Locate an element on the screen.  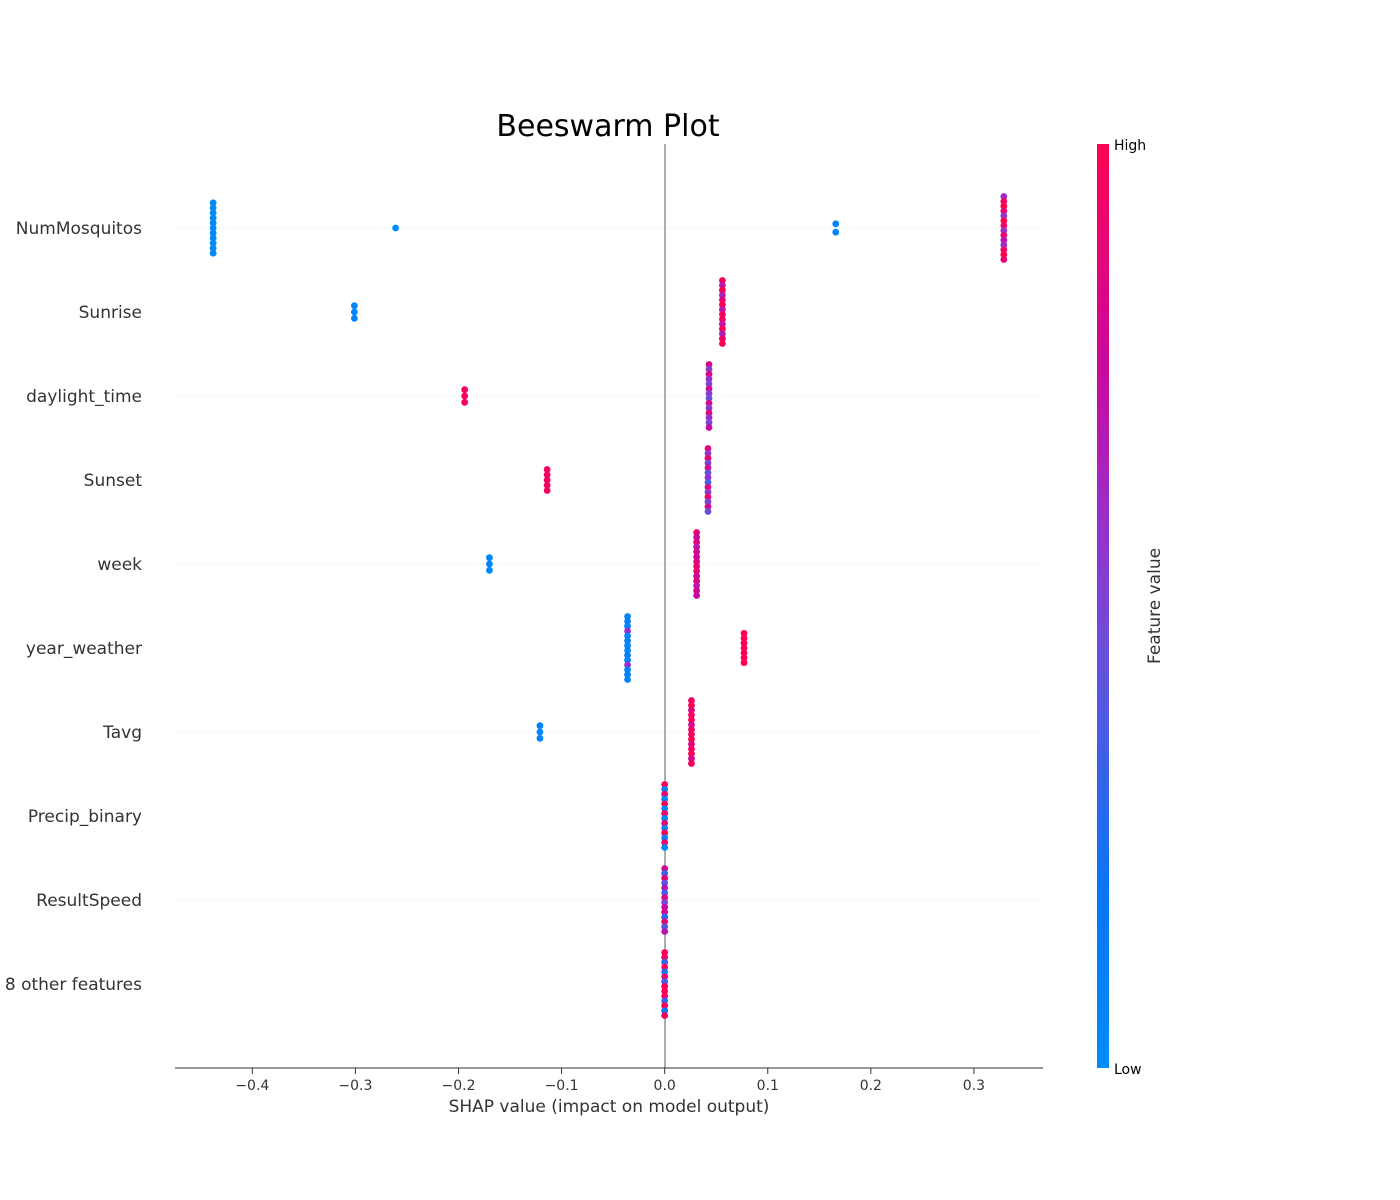
feature-label: Tavg is located at coordinates (122, 733).